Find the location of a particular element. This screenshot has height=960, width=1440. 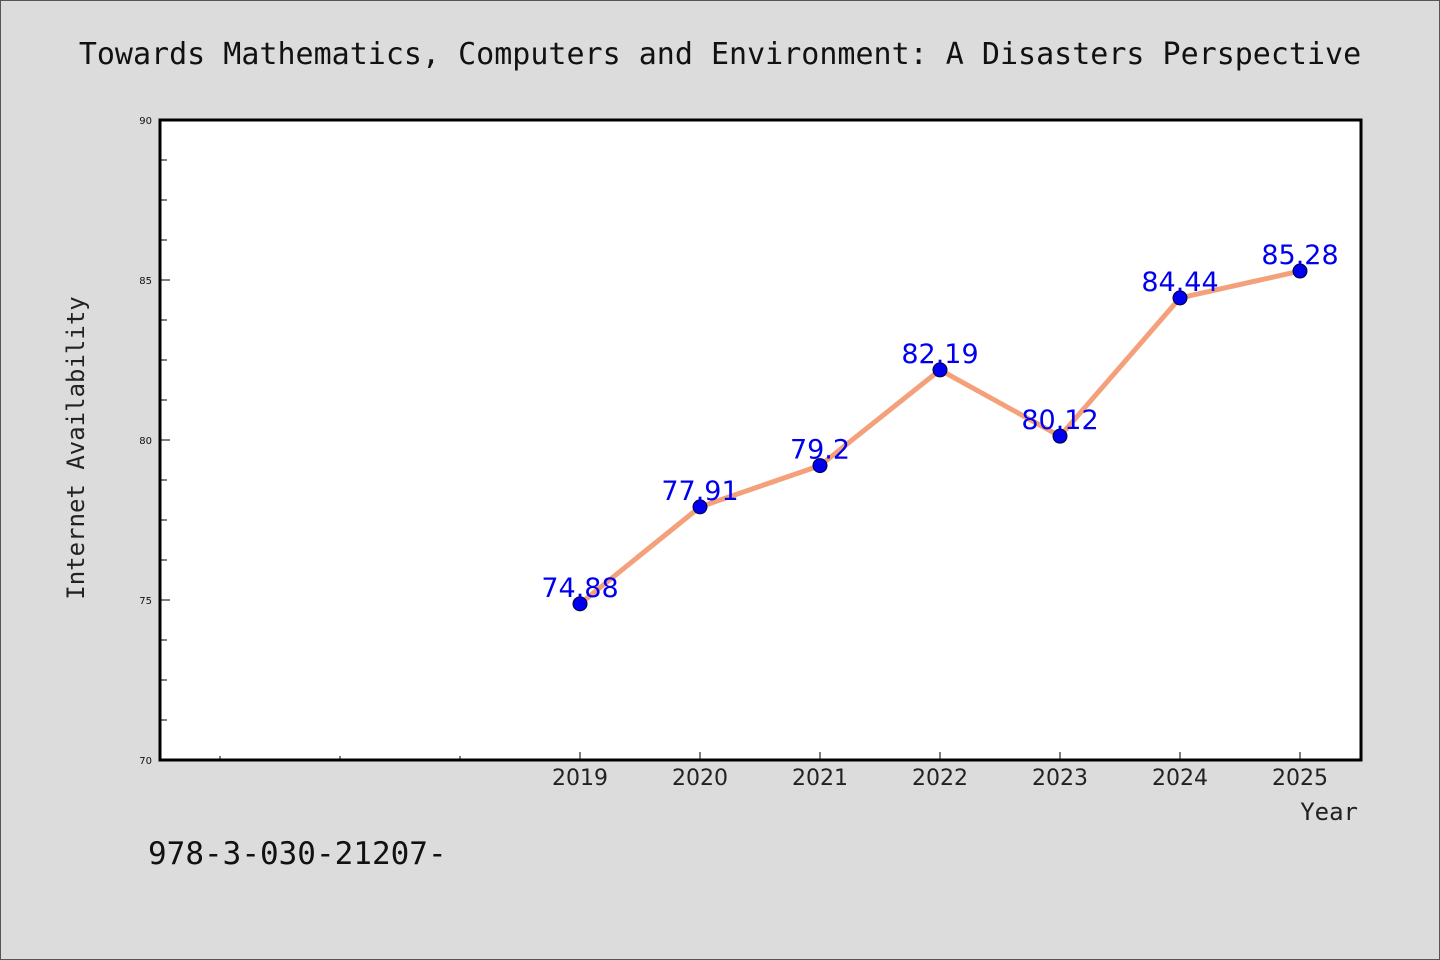

data-label: 77.91 is located at coordinates (699, 491).